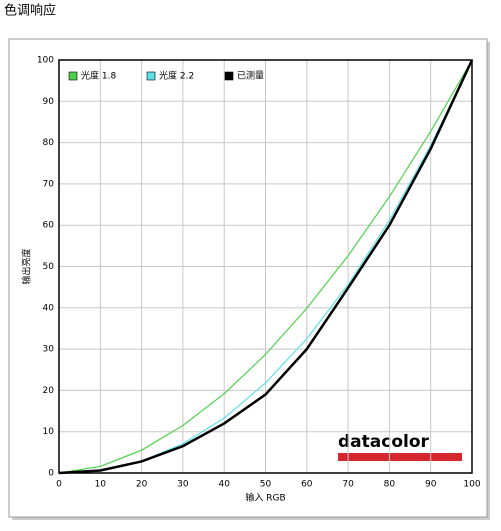  What do you see at coordinates (266, 485) in the screenshot?
I see `x-tick-label: 50` at bounding box center [266, 485].